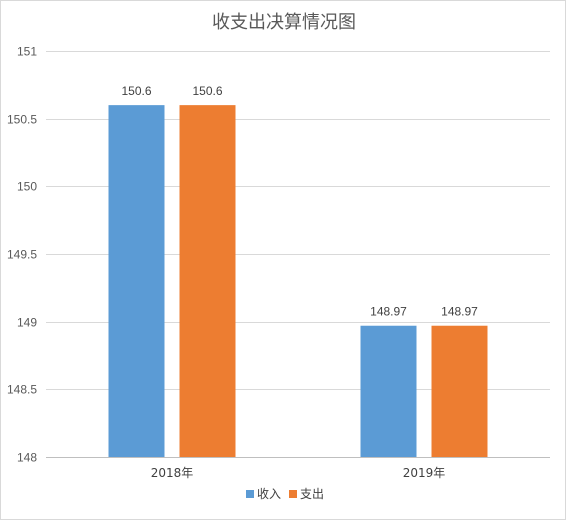 The image size is (566, 521). I want to click on y-tick-label: 151, so click(27, 52).